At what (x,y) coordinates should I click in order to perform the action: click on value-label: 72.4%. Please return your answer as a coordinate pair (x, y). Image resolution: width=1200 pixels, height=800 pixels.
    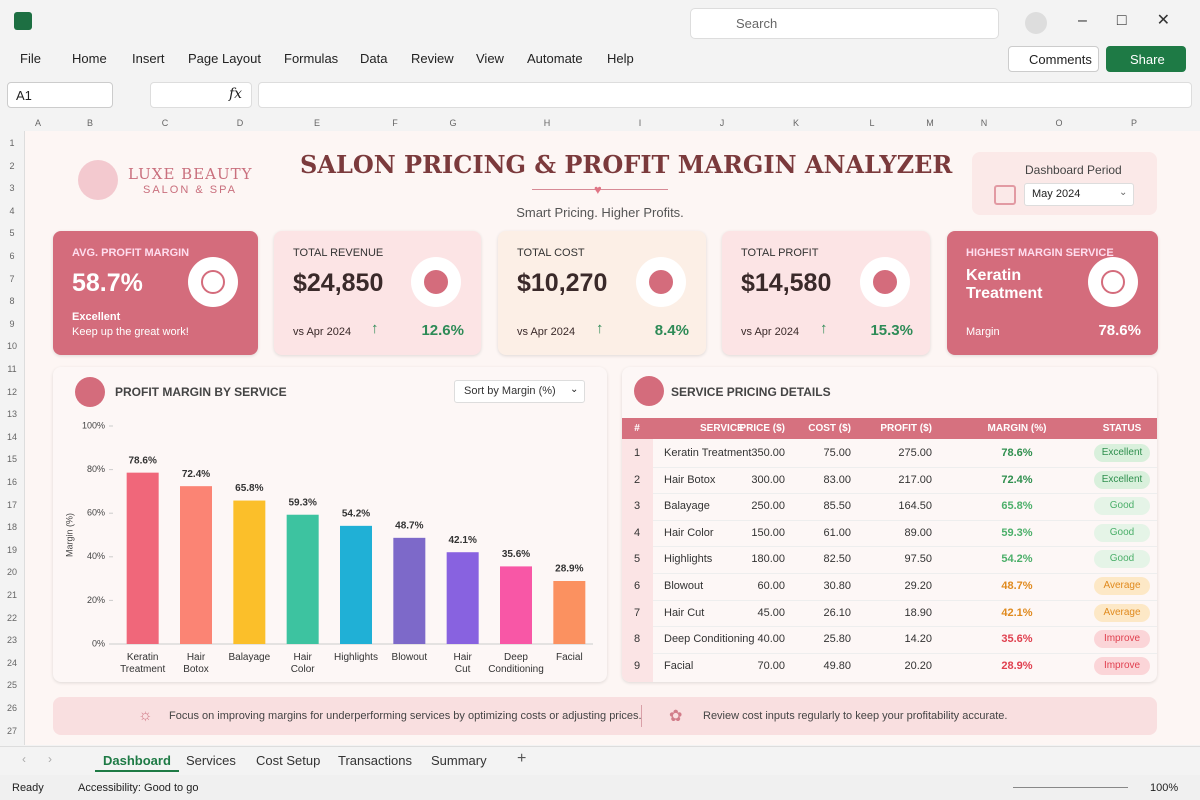
    Looking at the image, I should click on (196, 474).